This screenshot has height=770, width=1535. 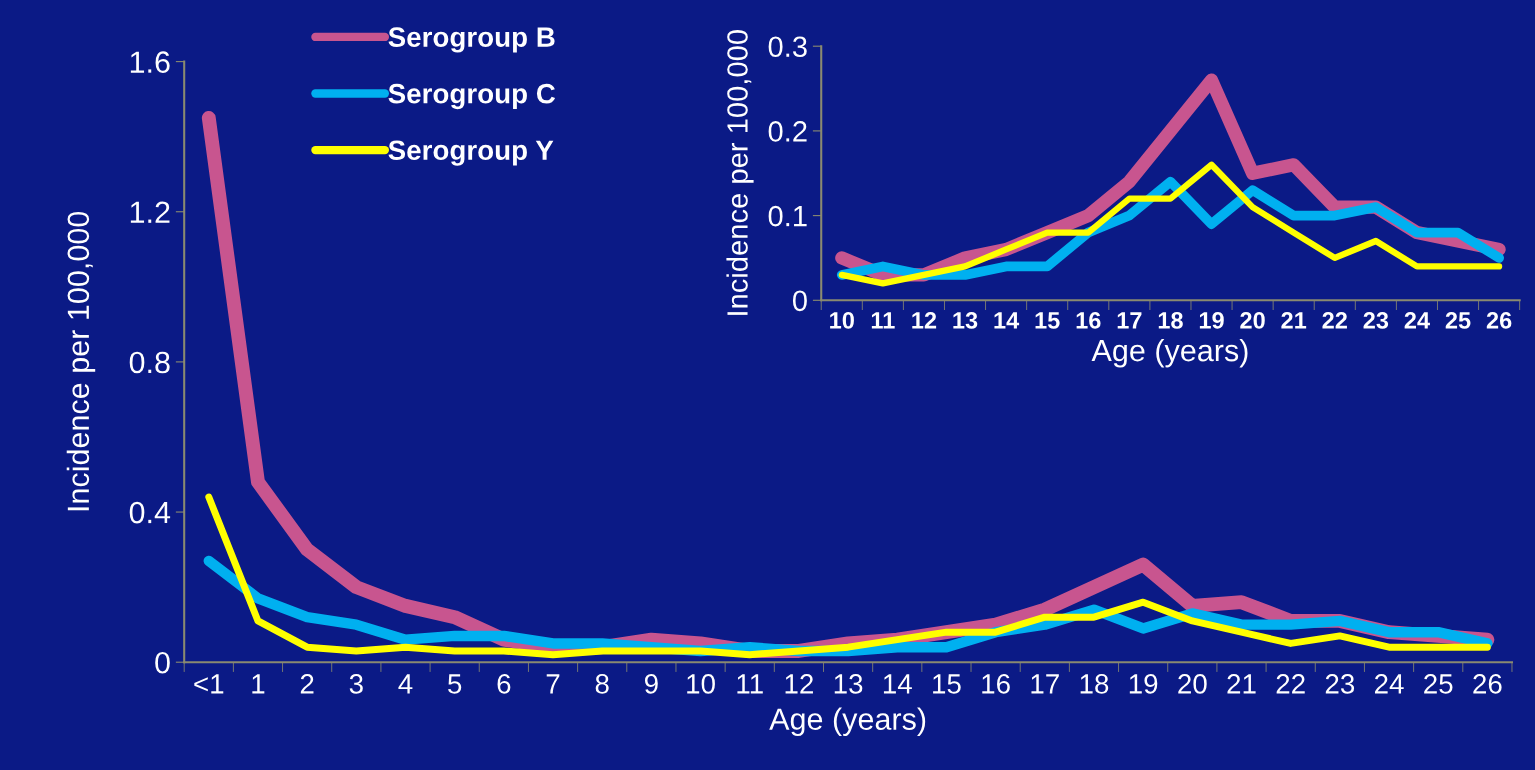 I want to click on legend-label: Serogroup B, so click(x=471, y=40).